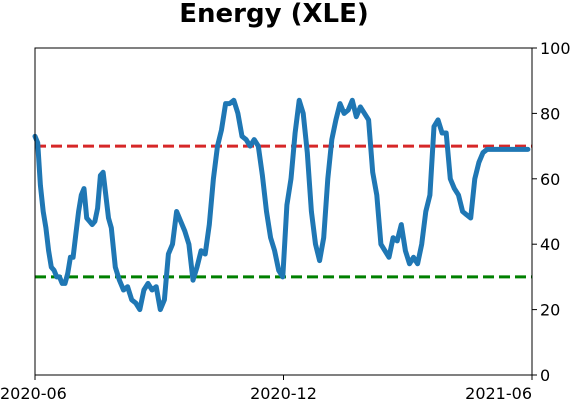 Image resolution: width=571 pixels, height=402 pixels. I want to click on y-tick-label: 20, so click(550, 310).